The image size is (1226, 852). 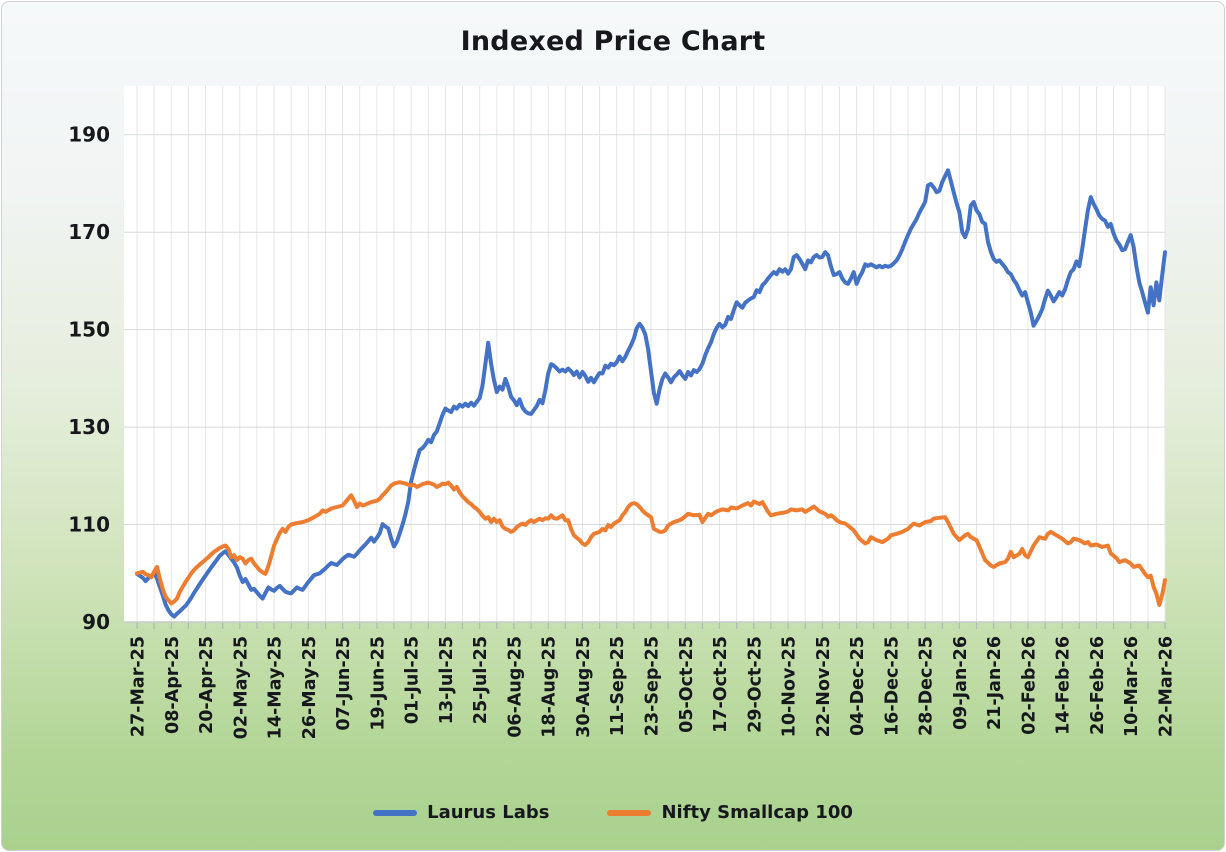 What do you see at coordinates (89, 330) in the screenshot?
I see `y-axis-label: 150` at bounding box center [89, 330].